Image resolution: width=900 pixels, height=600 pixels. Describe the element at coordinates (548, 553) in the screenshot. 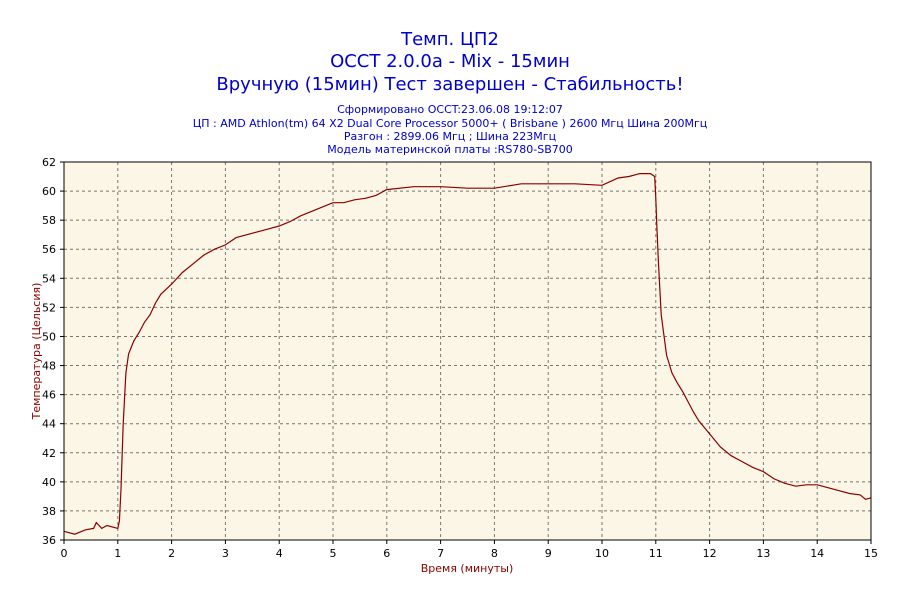

I see `x-tick-label: 9` at that location.